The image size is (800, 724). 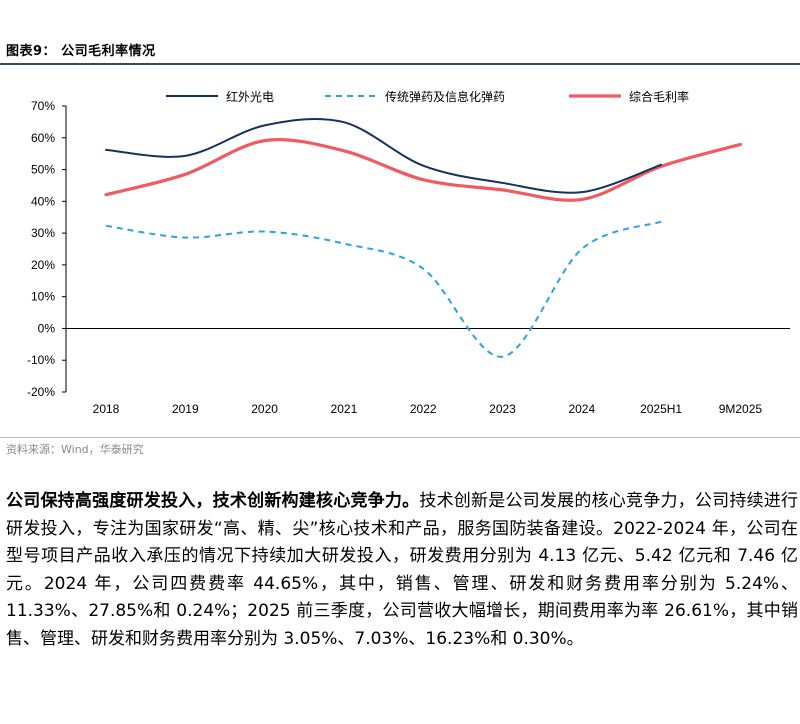 What do you see at coordinates (43, 170) in the screenshot?
I see `y-tick-label: 50%` at bounding box center [43, 170].